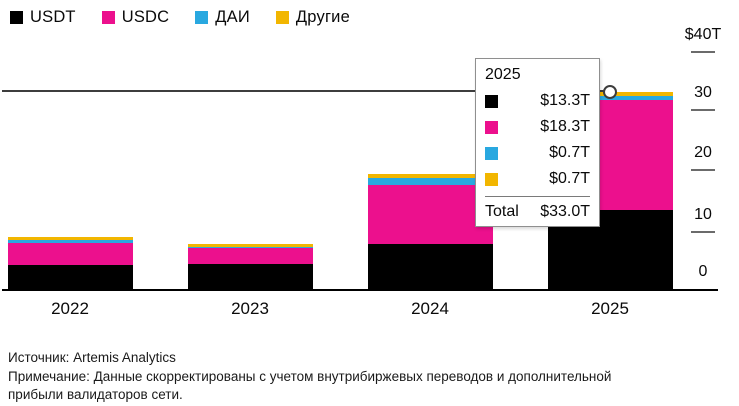  I want to click on y-axis-label-10: 10, so click(703, 214).